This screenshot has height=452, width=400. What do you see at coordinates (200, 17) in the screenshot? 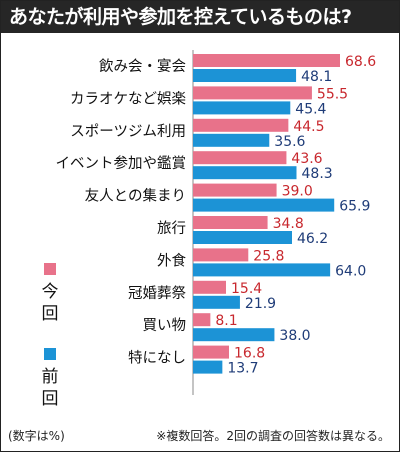
I see `chart-title: あなたが利用や参加を控えているものは?` at bounding box center [200, 17].